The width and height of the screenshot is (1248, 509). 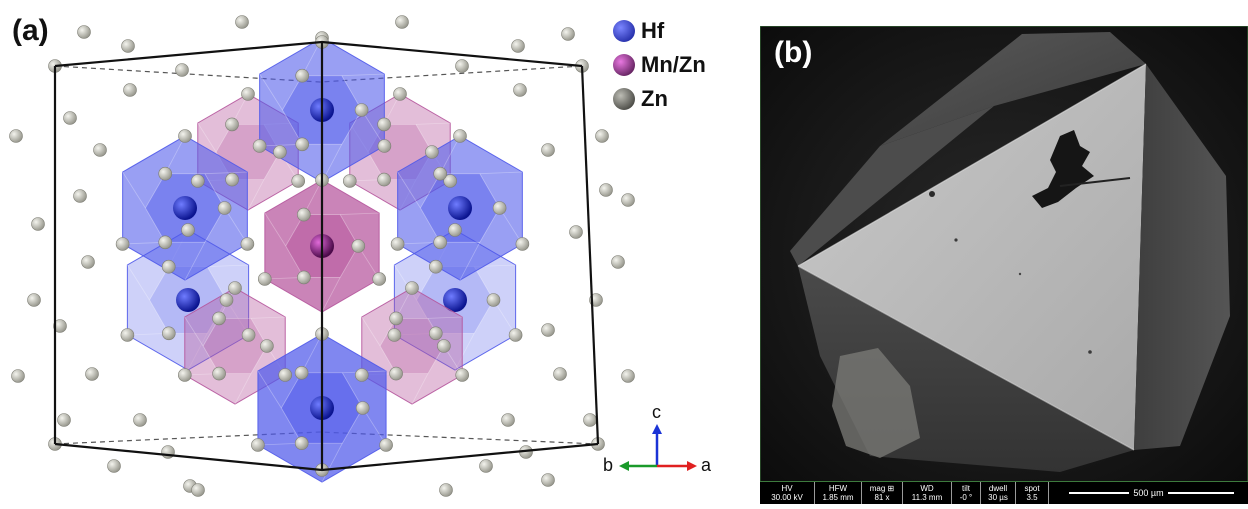 I want to click on legend-item-zn: Zn, so click(x=659, y=99).